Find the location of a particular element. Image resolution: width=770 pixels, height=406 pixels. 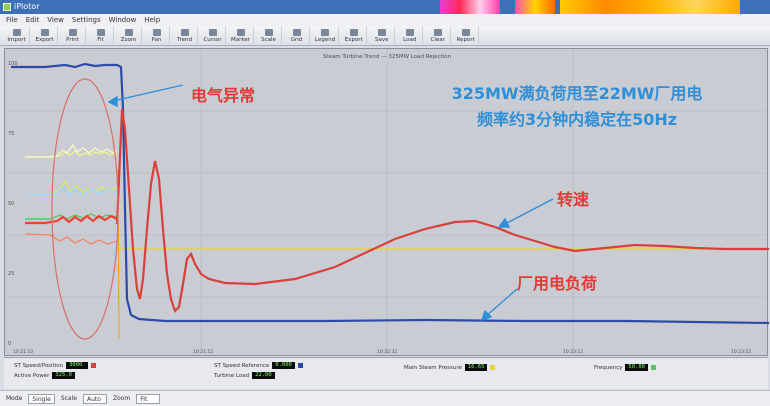

load-icon is located at coordinates (409, 32).